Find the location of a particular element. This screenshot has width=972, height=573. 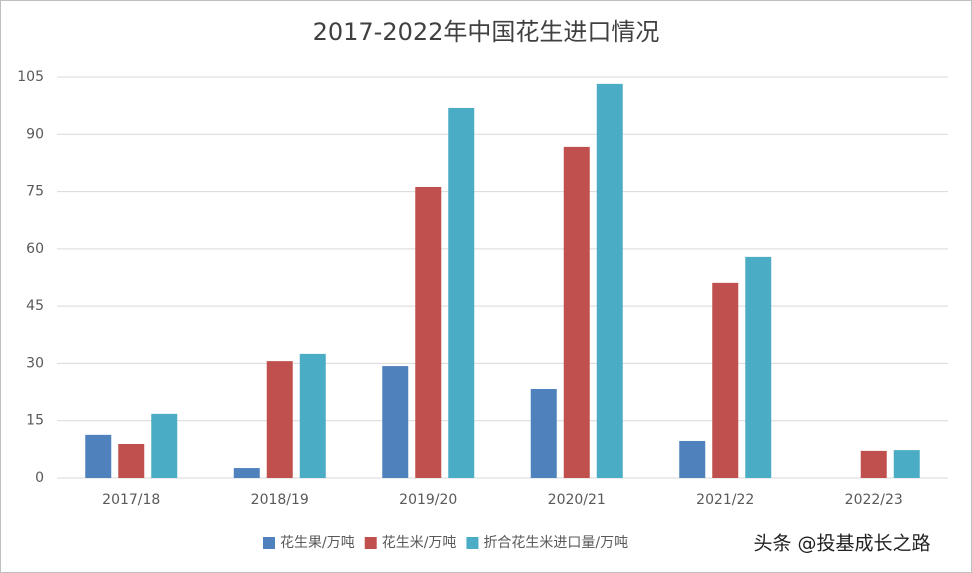

y-tick-label: 75 is located at coordinates (35, 192).